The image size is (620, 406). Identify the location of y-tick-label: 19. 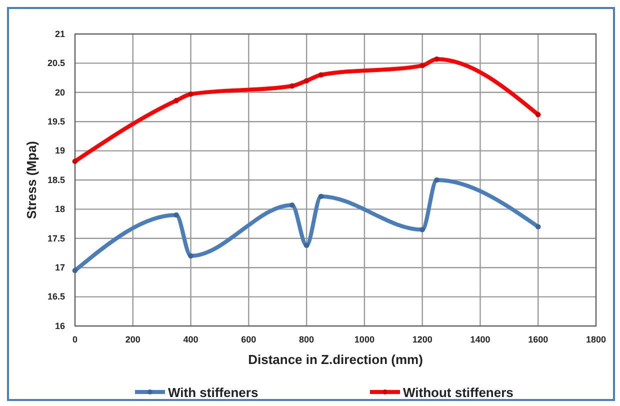
(59, 151).